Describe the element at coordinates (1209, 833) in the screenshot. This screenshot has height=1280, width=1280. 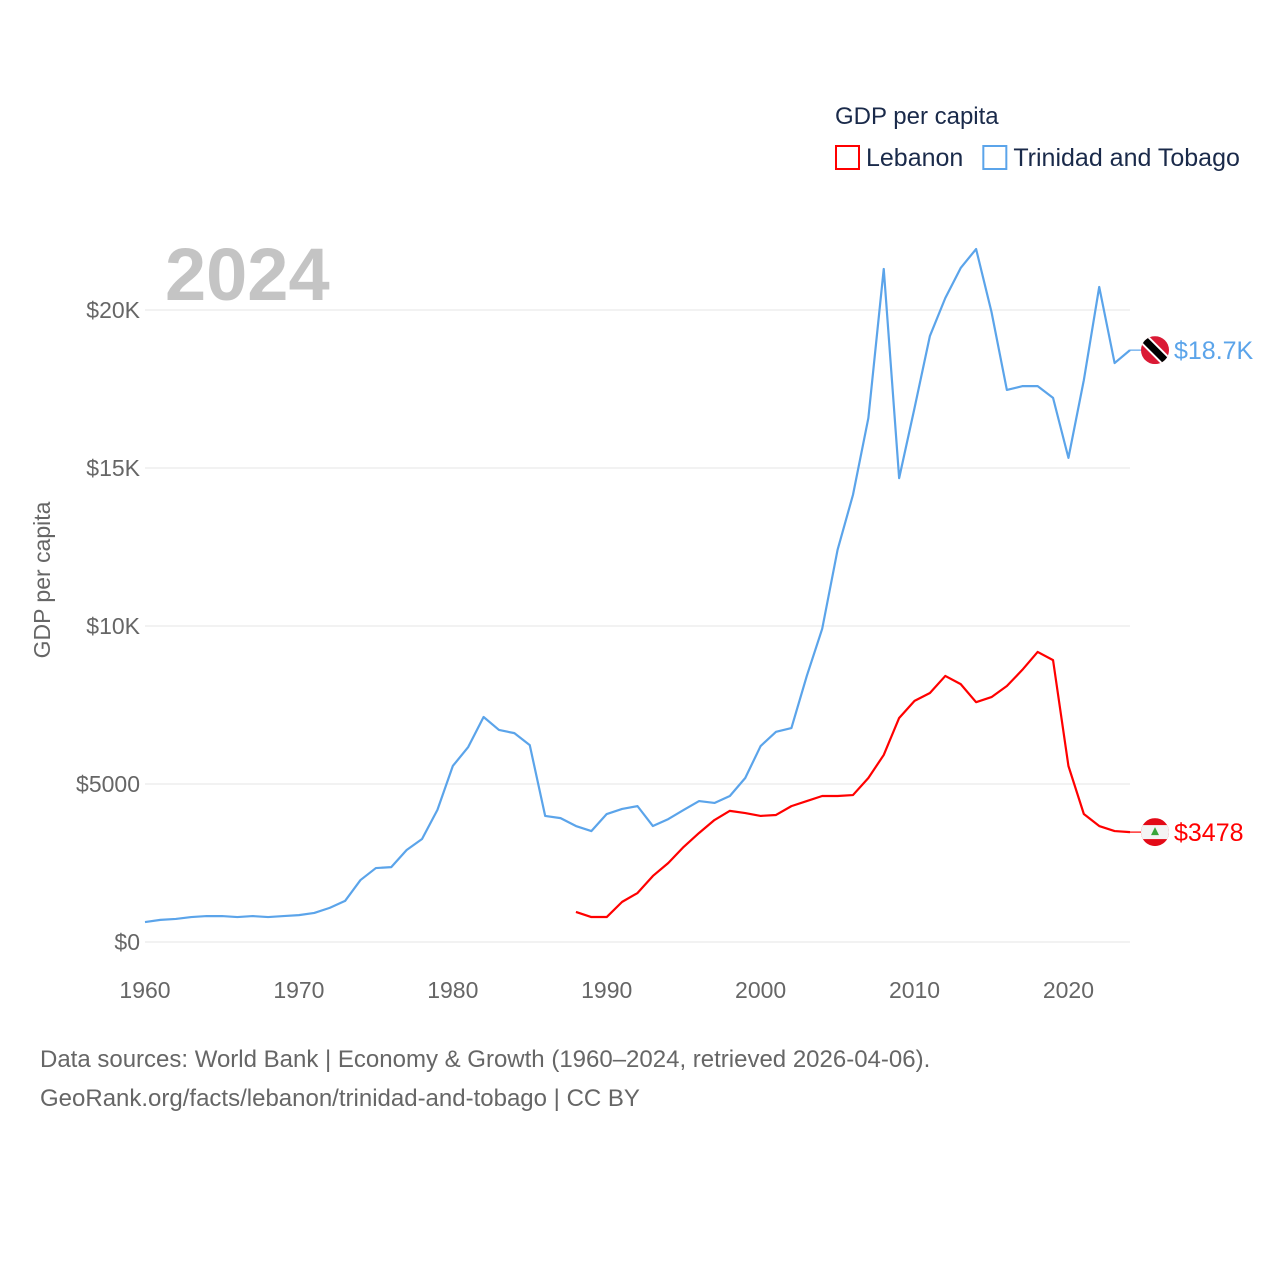
I see `end-value-label: $3478` at that location.